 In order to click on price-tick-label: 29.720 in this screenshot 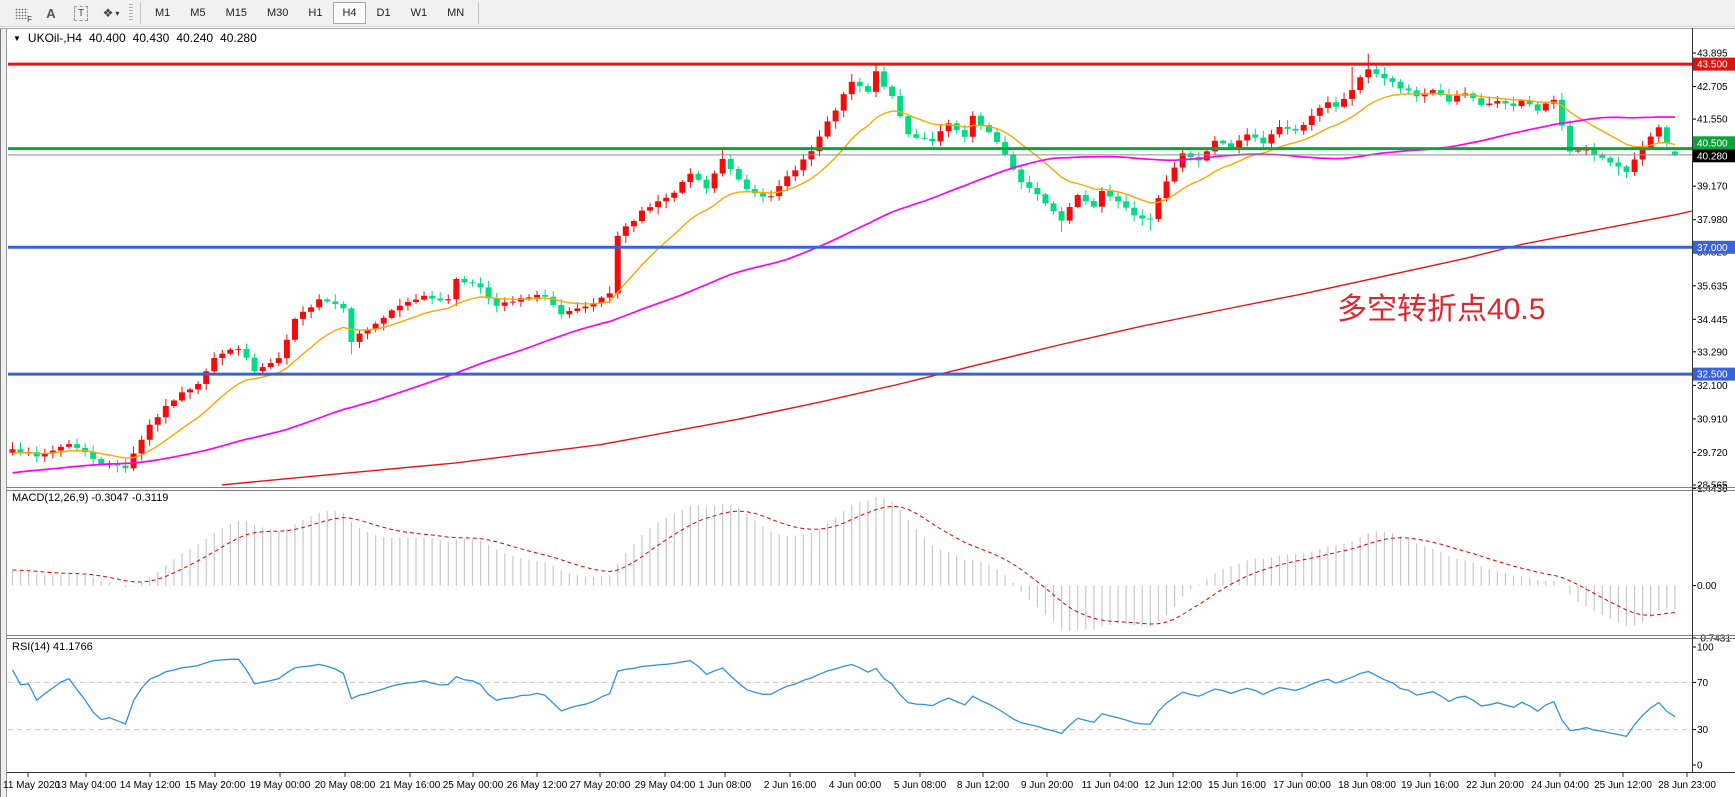, I will do `click(1712, 453)`.